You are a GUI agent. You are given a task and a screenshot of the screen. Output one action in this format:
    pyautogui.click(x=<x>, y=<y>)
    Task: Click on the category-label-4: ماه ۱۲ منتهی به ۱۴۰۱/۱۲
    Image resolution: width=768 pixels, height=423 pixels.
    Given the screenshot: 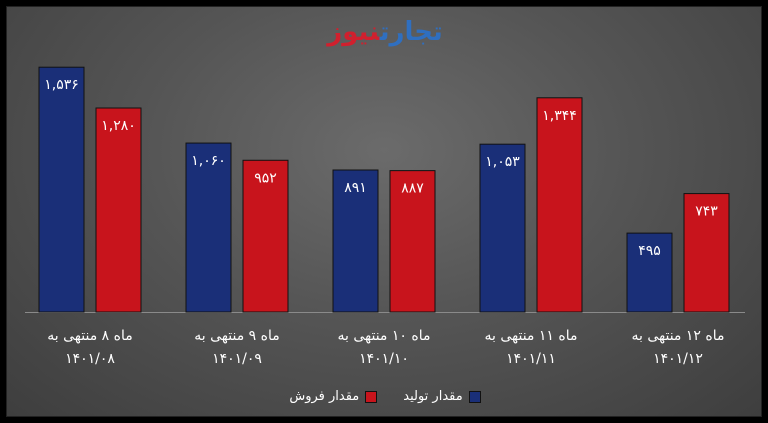 What is the action you would take?
    pyautogui.click(x=678, y=348)
    